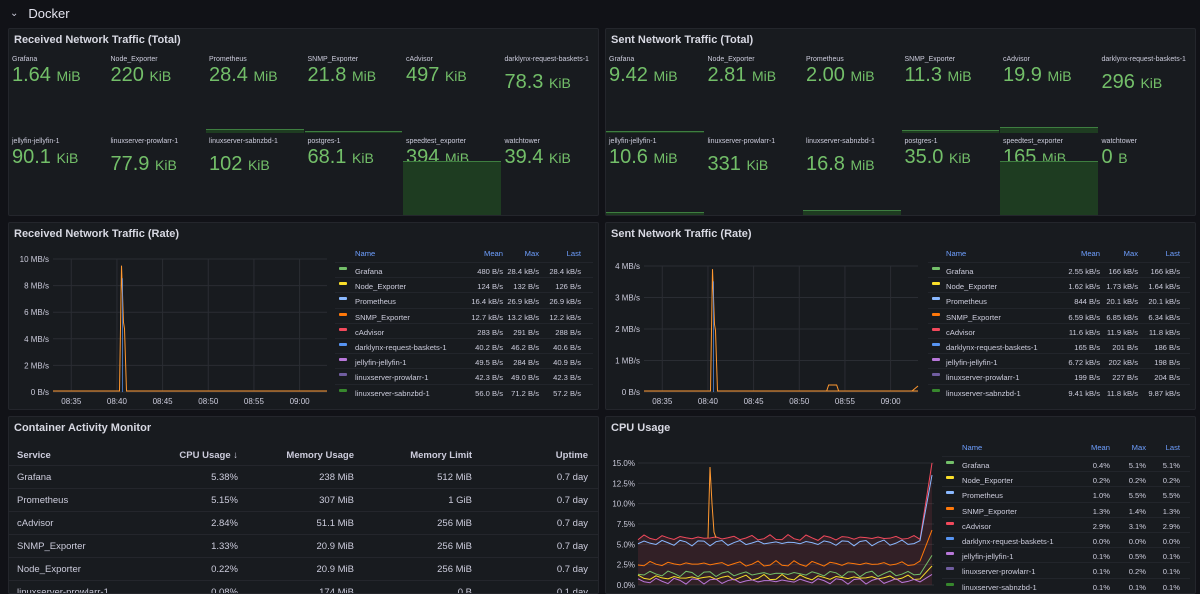 Image resolution: width=1200 pixels, height=594 pixels. Describe the element at coordinates (1122, 332) in the screenshot. I see `series-max: 11.9 kB/s` at that location.